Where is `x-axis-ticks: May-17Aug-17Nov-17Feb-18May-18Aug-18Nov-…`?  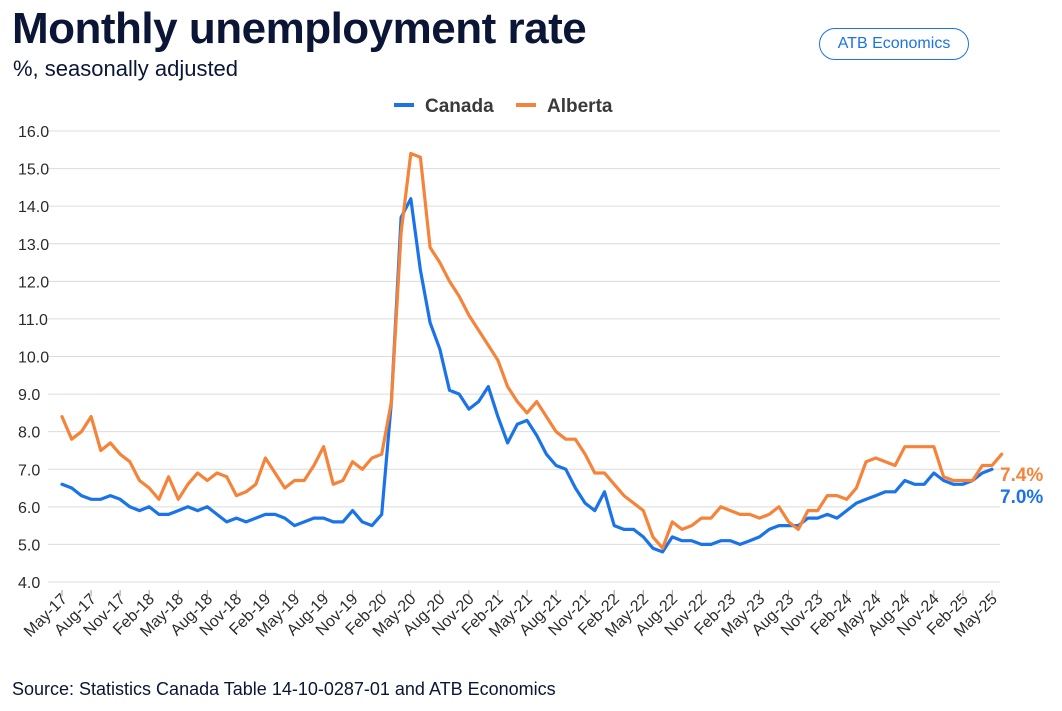
x-axis-ticks: May-17Aug-17Nov-17Feb-18May-18Aug-18Nov-… is located at coordinates (511, 616).